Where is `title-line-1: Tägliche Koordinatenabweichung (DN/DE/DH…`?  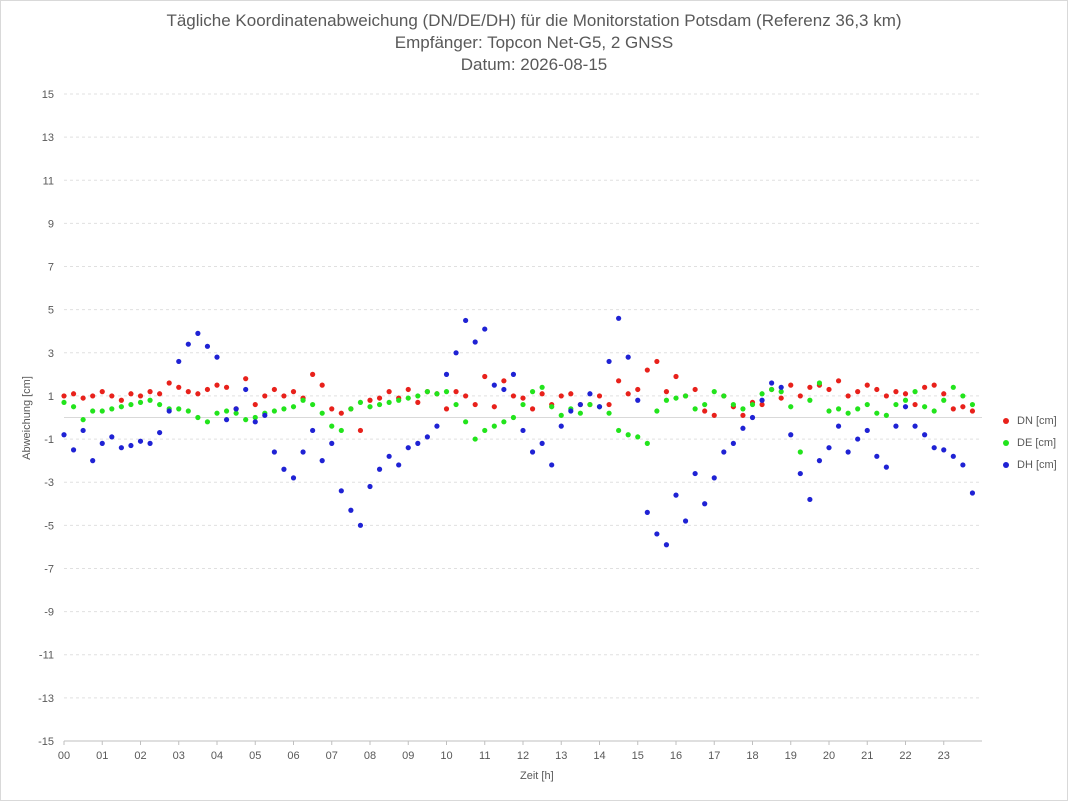 title-line-1: Tägliche Koordinatenabweichung (DN/DE/DH… is located at coordinates (534, 20).